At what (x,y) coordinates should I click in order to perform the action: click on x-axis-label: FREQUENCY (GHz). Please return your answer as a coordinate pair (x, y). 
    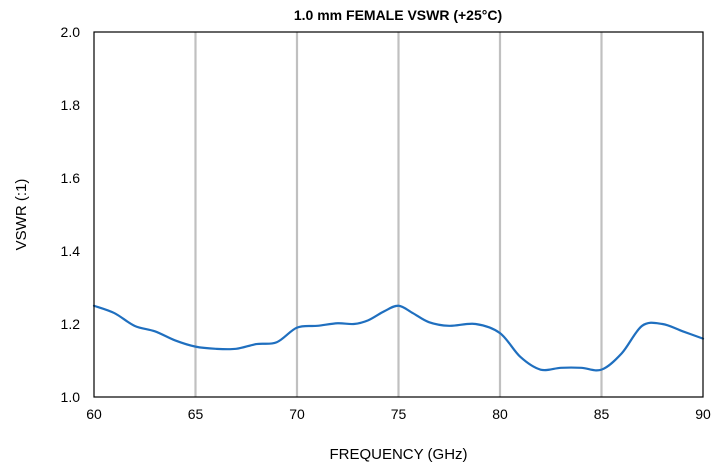
    Looking at the image, I should click on (398, 454).